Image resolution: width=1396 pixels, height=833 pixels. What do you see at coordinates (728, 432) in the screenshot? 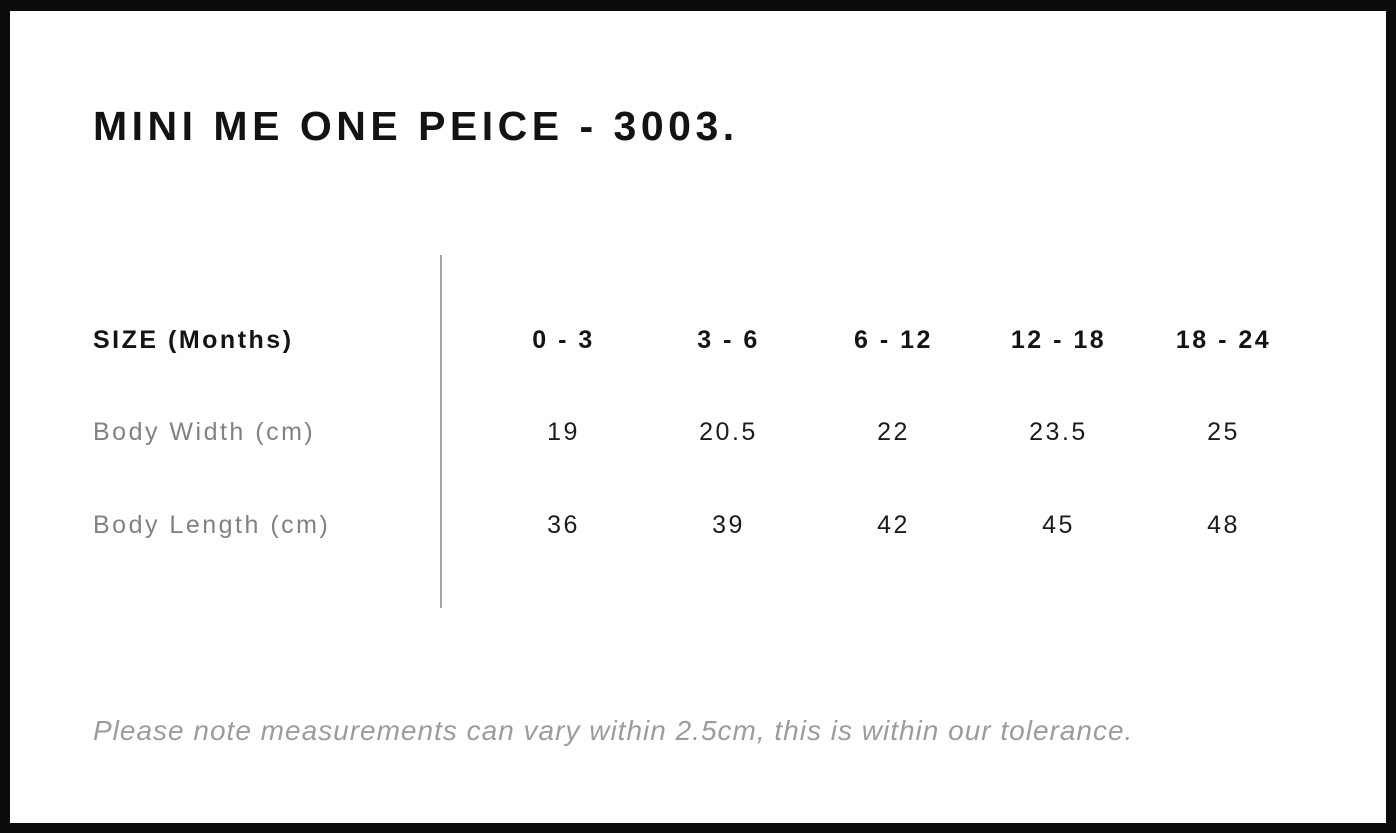
I see `table-cell-body-width-3-6: 20.5` at bounding box center [728, 432].